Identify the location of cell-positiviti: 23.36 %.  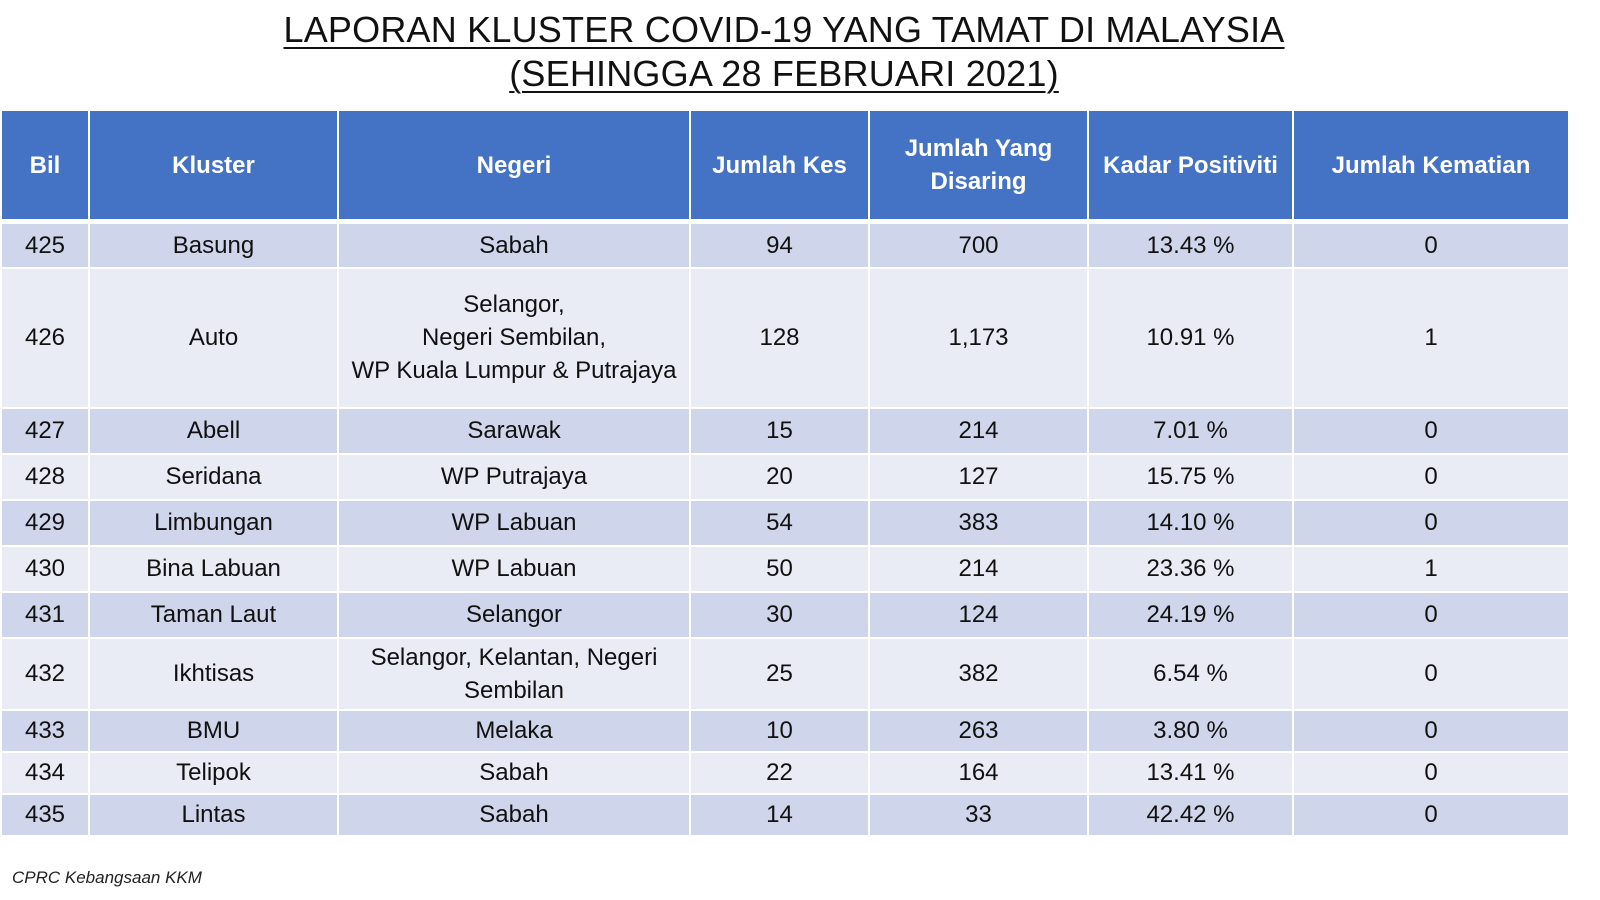
(1190, 568).